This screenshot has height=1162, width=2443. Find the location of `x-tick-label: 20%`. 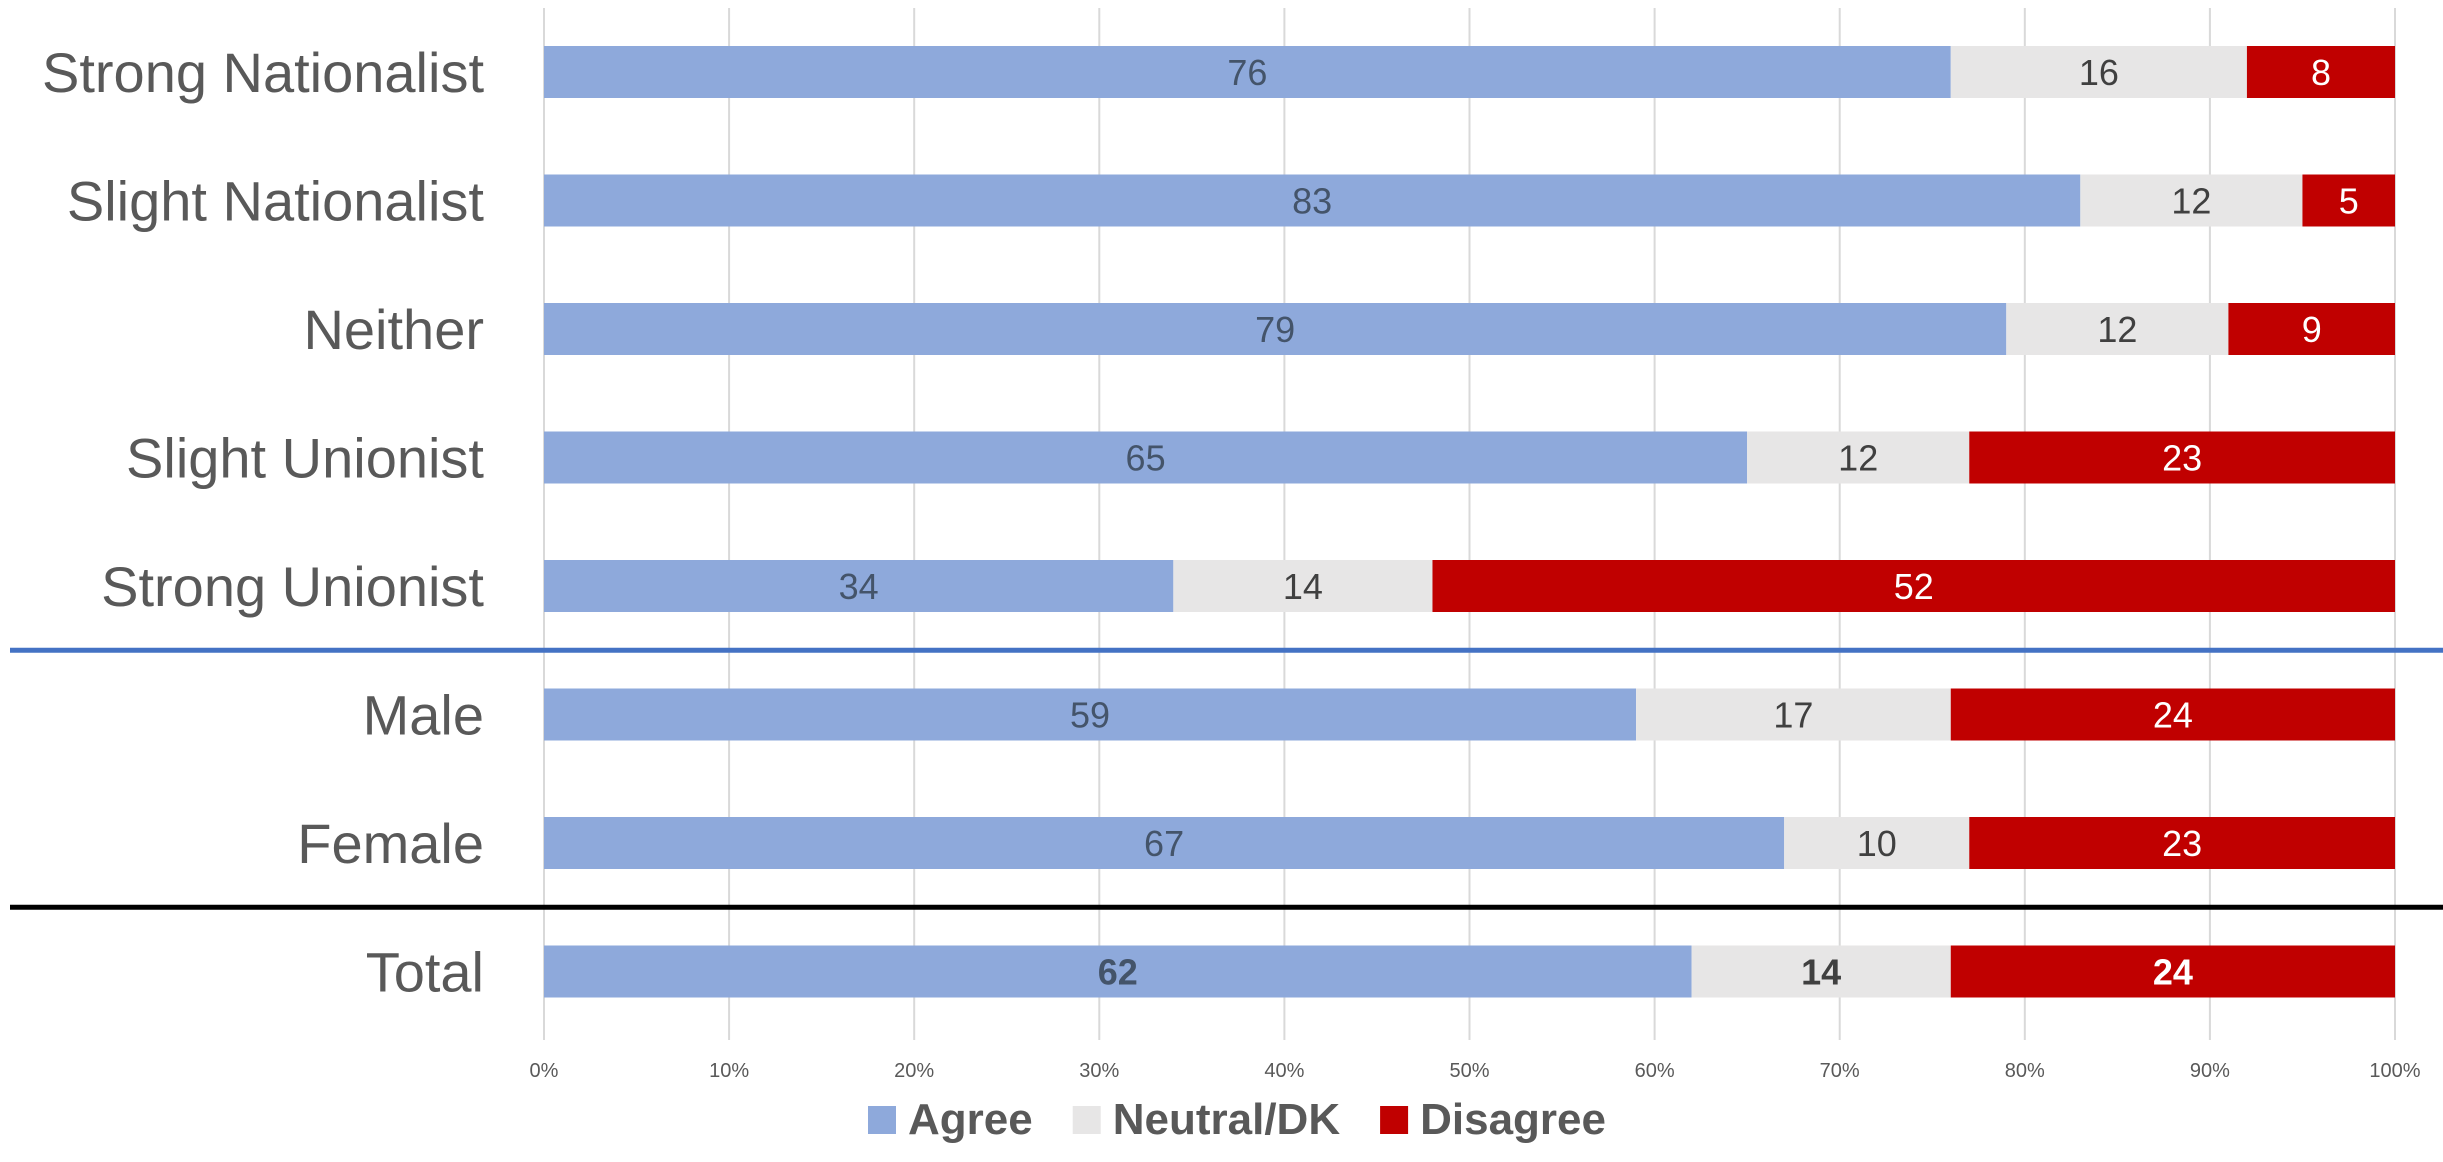

x-tick-label: 20% is located at coordinates (914, 1071).